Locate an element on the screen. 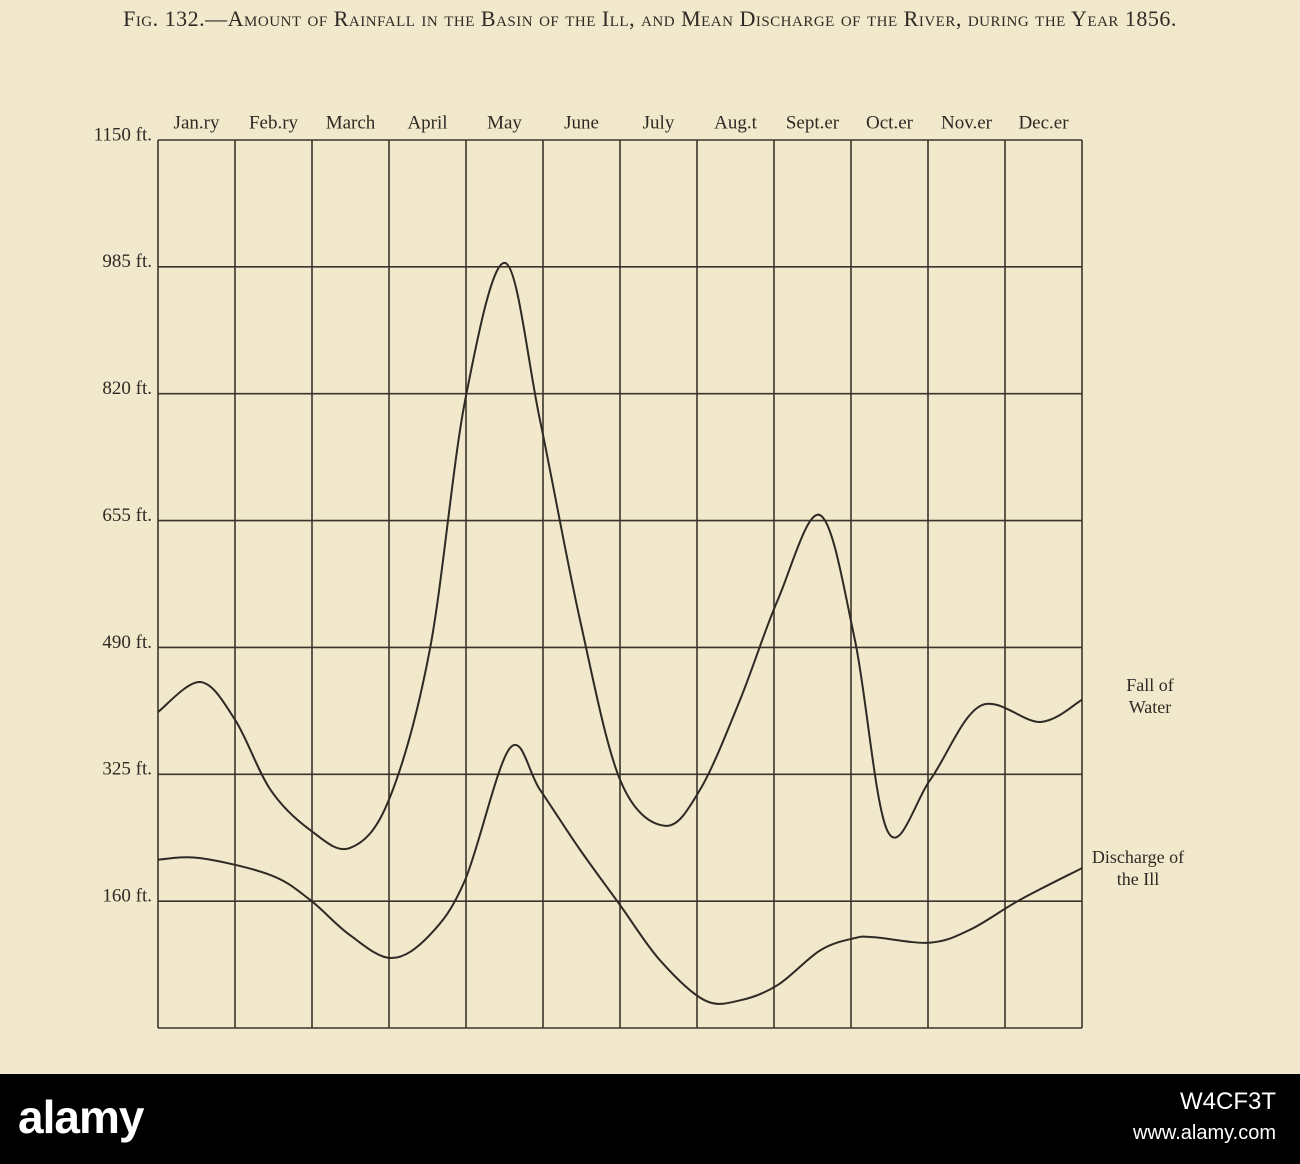 Image resolution: width=1300 pixels, height=1164 pixels. x-tick-label: Jan.ry is located at coordinates (197, 122).